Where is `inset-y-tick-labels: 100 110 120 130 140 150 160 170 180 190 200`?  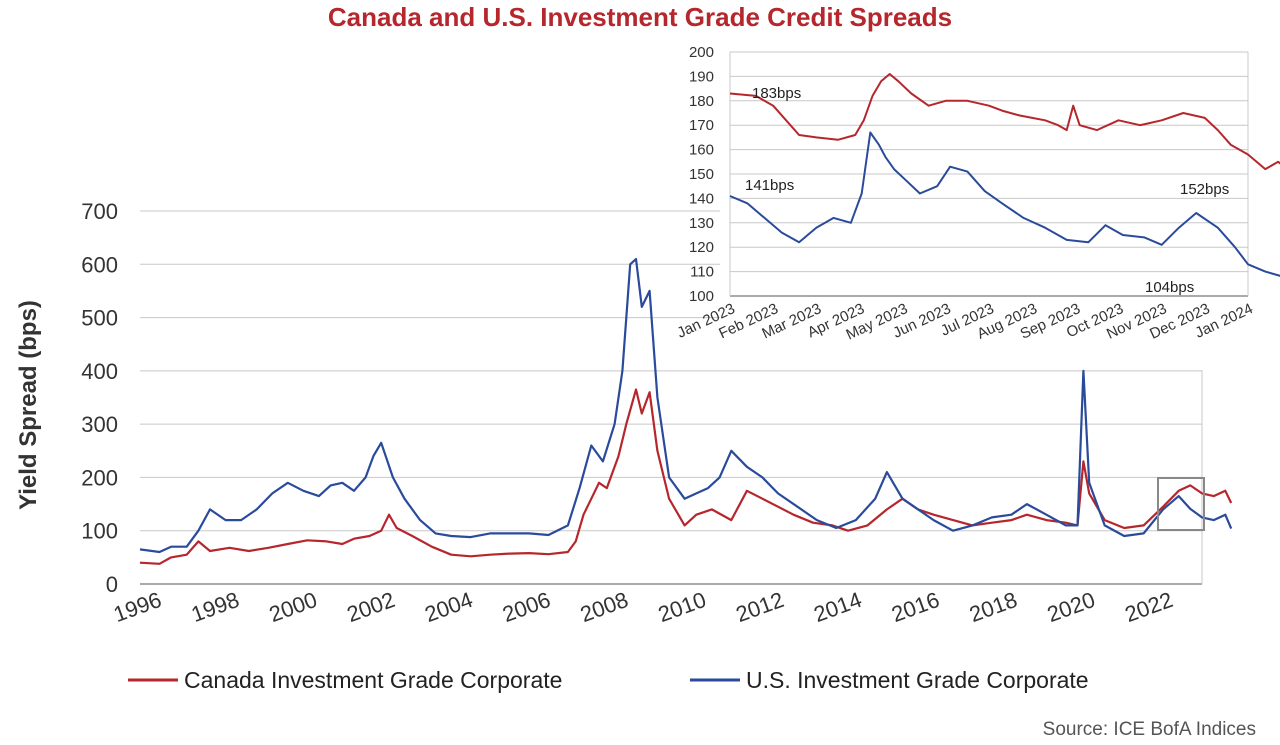
inset-y-tick-labels: 100 110 120 130 140 150 160 170 180 190 200 is located at coordinates (701, 174).